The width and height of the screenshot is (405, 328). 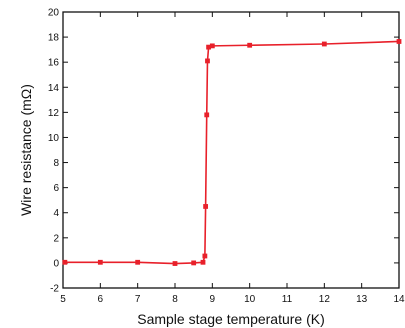 What do you see at coordinates (231, 319) in the screenshot?
I see `x-axis-title: Sample stage temperature (K)` at bounding box center [231, 319].